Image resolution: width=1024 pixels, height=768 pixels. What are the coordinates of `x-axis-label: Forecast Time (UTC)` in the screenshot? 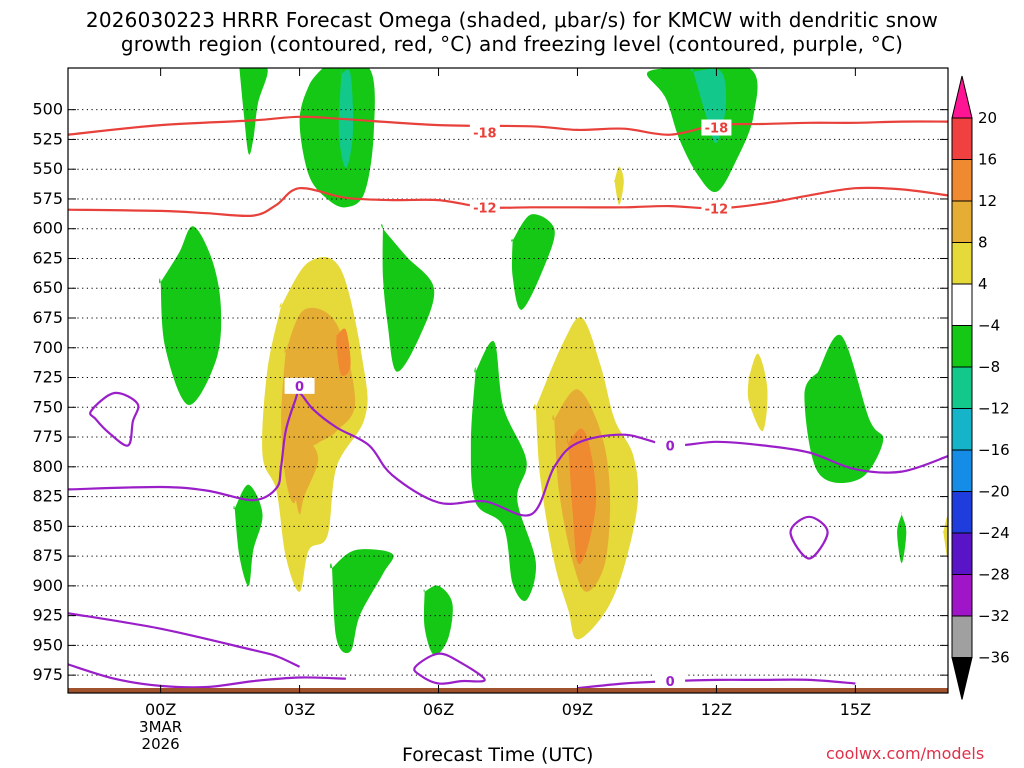 It's located at (498, 755).